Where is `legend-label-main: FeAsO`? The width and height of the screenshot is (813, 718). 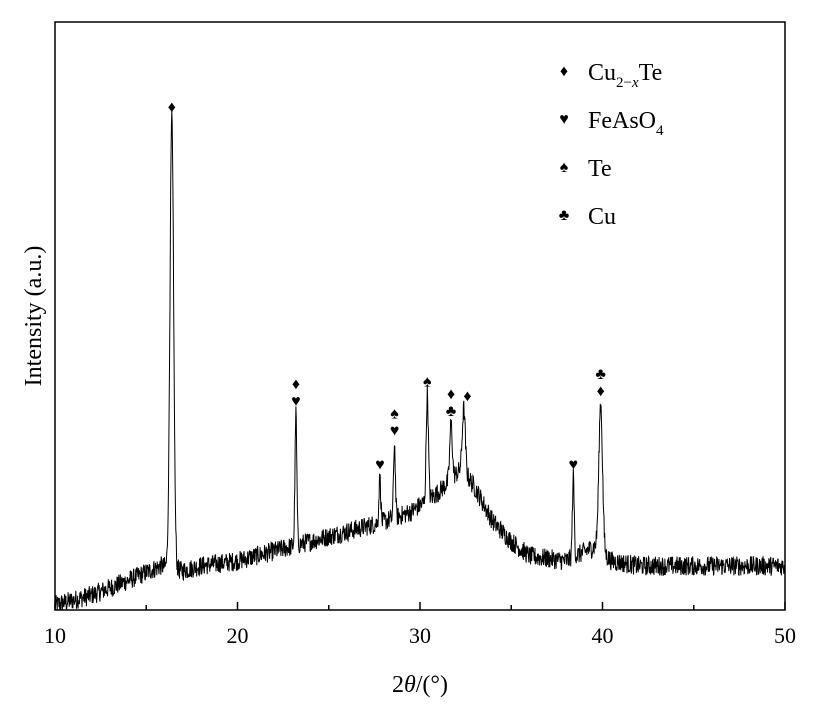
legend-label-main: FeAsO is located at coordinates (622, 121).